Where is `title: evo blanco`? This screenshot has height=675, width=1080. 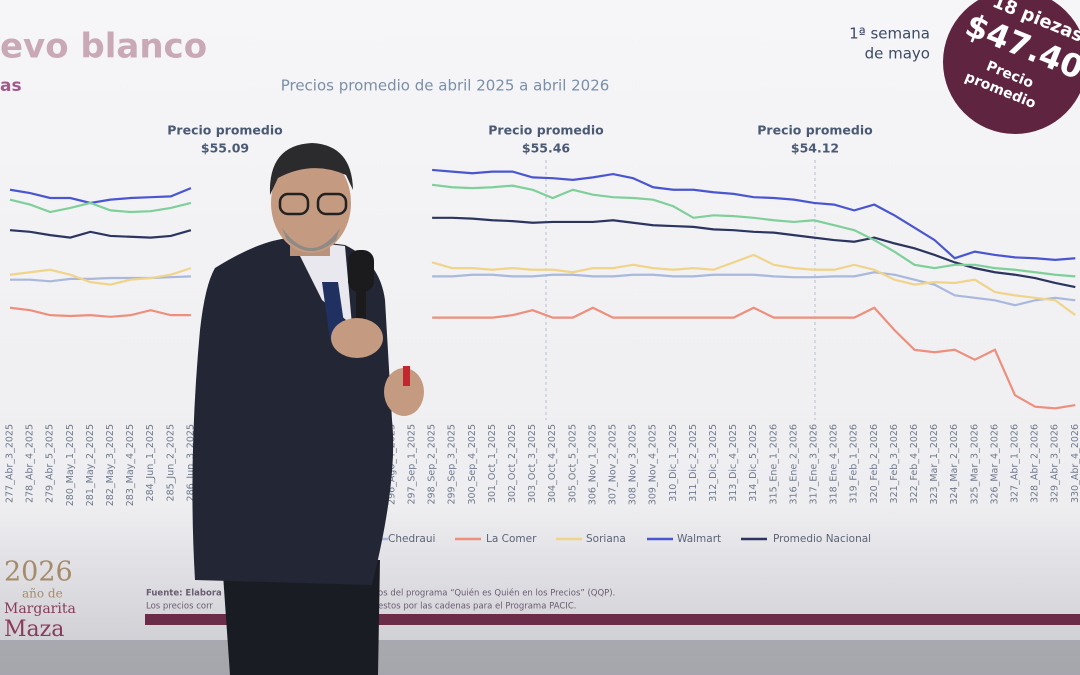 title: evo blanco is located at coordinates (103, 47).